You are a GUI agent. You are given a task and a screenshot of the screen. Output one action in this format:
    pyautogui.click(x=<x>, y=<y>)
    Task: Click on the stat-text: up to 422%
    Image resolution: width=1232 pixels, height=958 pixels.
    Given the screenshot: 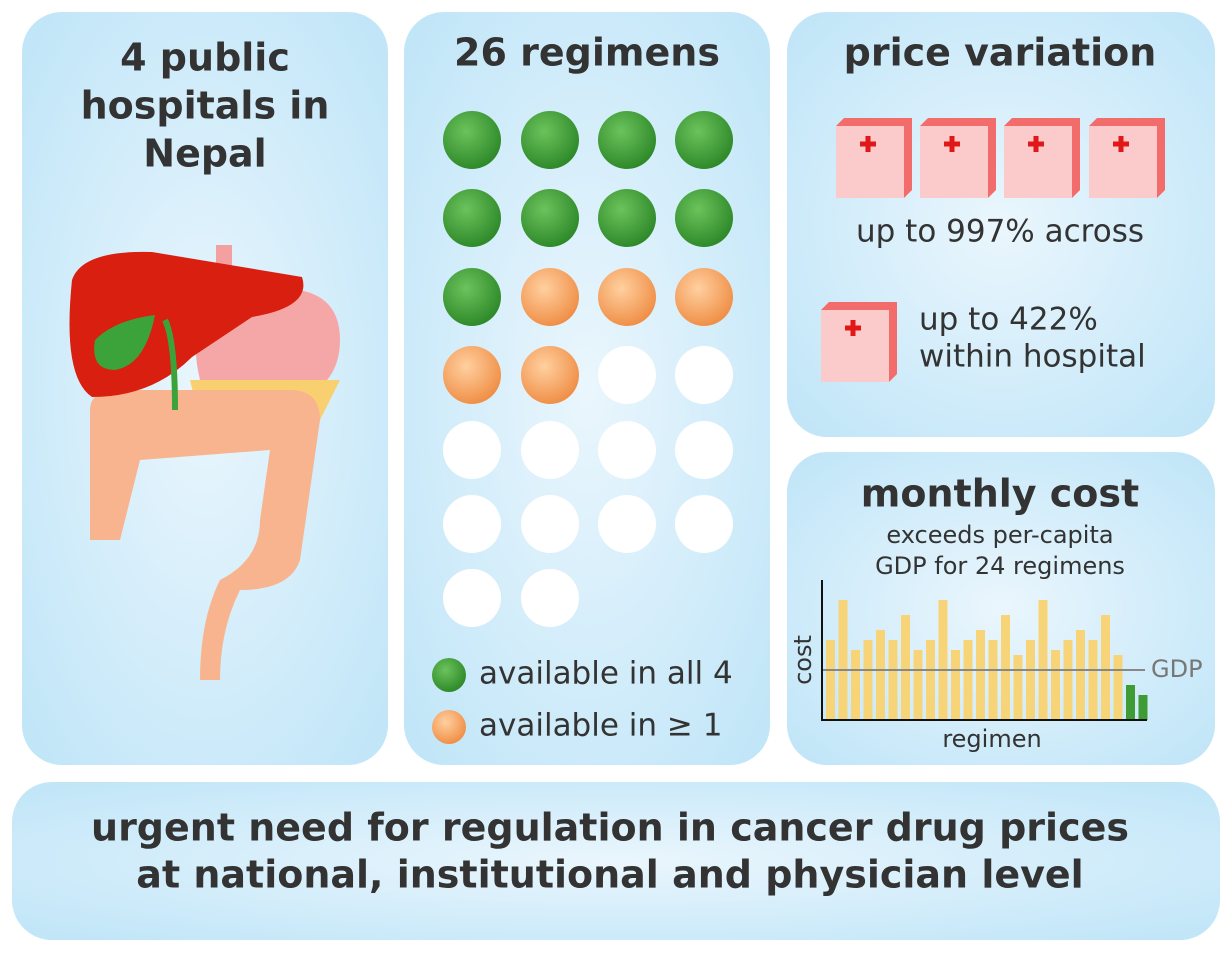 What is the action you would take?
    pyautogui.click(x=1008, y=320)
    